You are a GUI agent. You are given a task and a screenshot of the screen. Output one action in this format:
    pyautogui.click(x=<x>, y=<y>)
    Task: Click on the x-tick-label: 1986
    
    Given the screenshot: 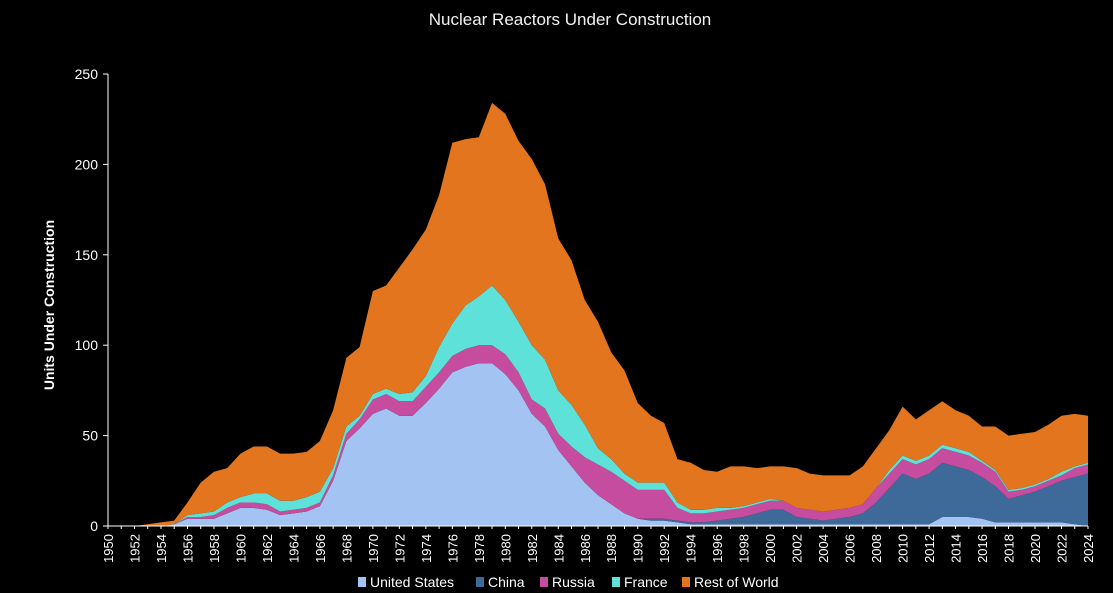 What is the action you would take?
    pyautogui.click(x=585, y=548)
    